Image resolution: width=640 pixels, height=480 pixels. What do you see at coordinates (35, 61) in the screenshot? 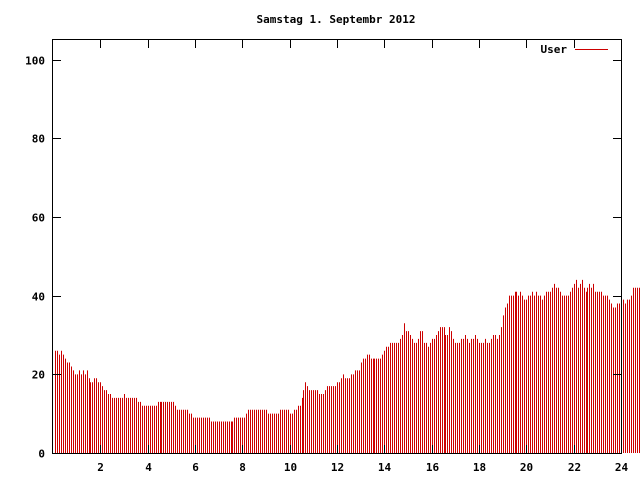
I see `y-tick-label: 100` at bounding box center [35, 61].